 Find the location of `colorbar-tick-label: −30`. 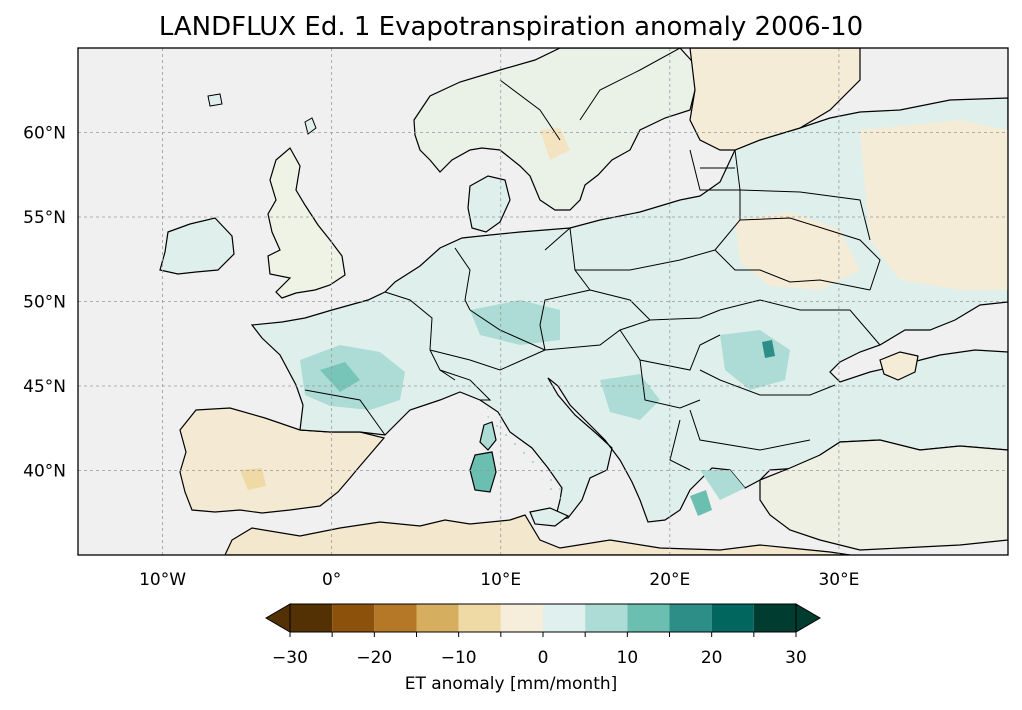

colorbar-tick-label: −30 is located at coordinates (290, 658).